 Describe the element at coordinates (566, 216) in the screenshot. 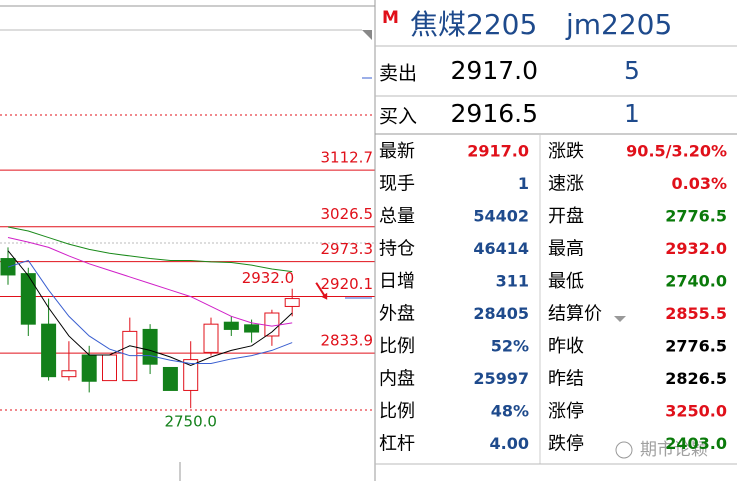

I see `stat-label: 开盘` at that location.